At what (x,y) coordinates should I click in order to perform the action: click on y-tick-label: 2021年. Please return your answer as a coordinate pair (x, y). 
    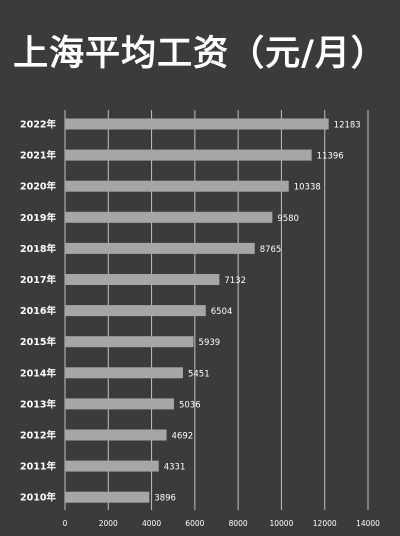
    Looking at the image, I should click on (38, 156).